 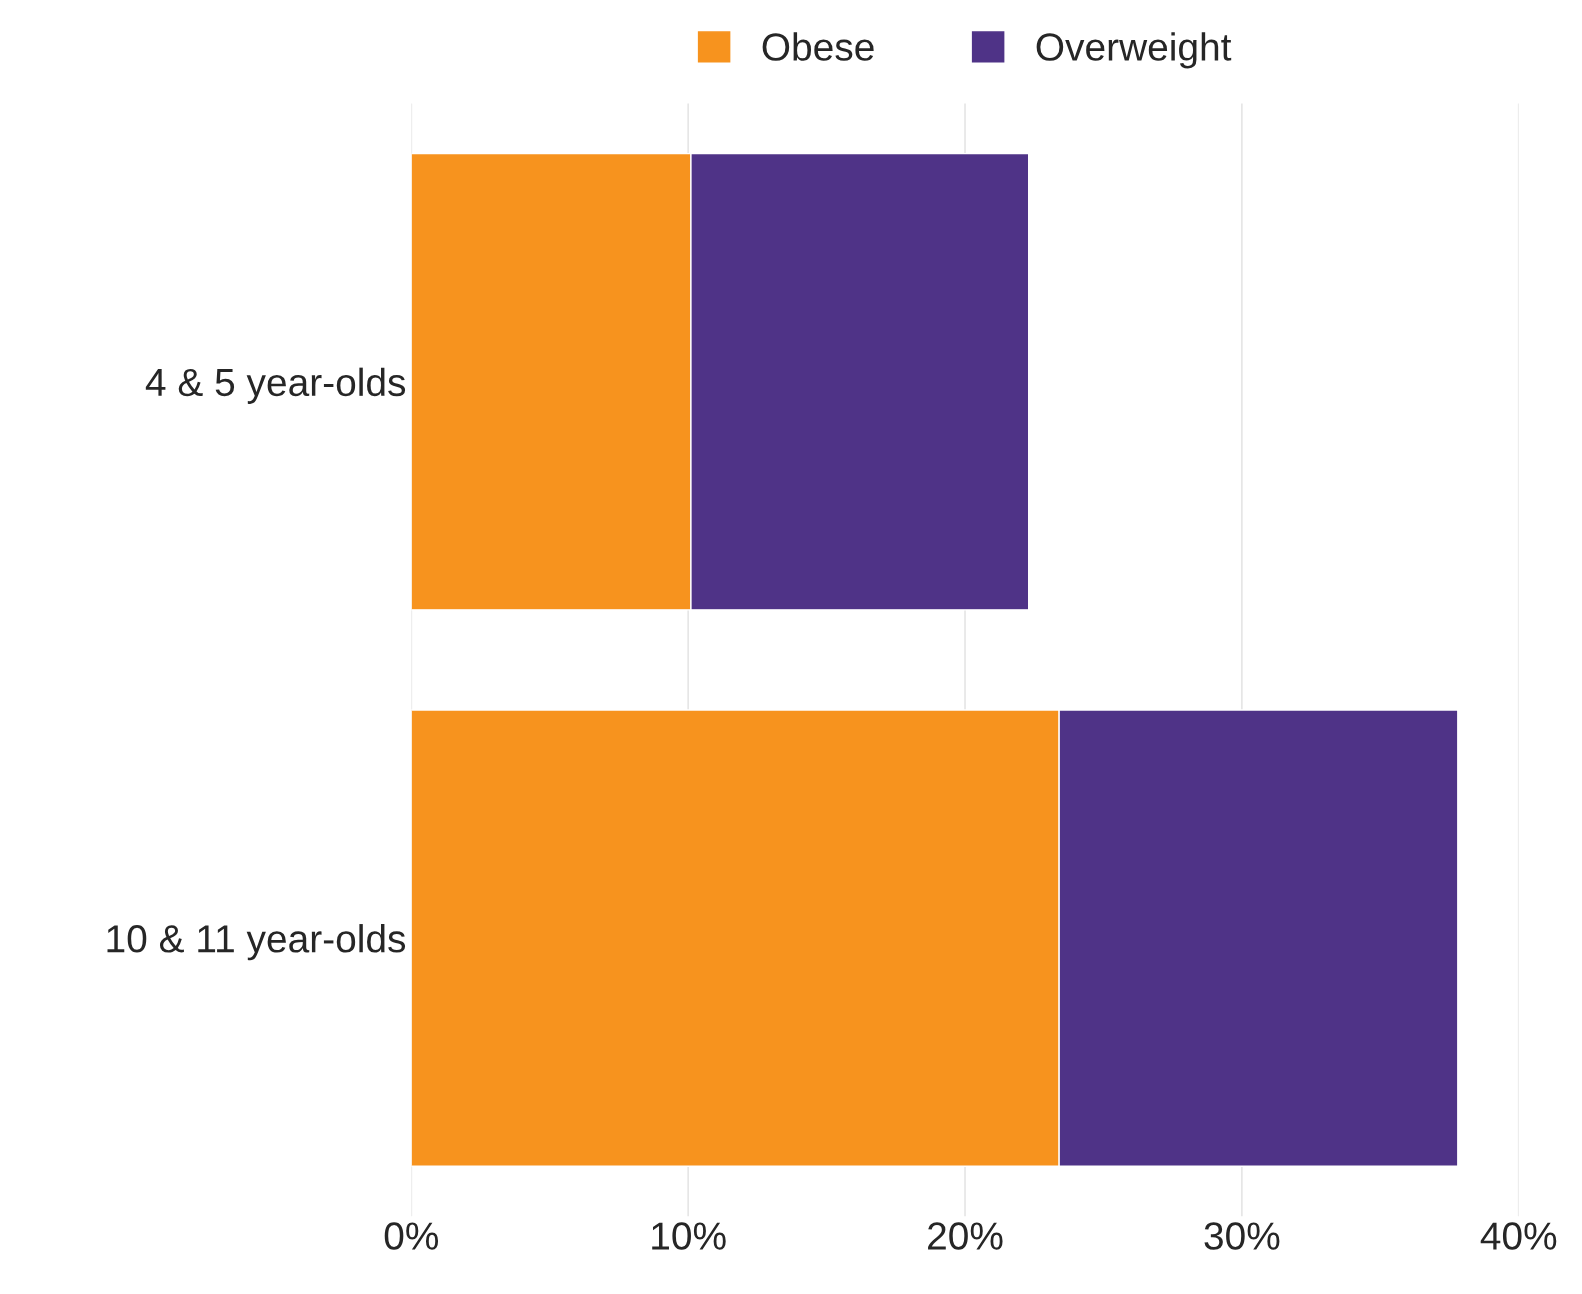 What do you see at coordinates (1242, 1236) in the screenshot?
I see `x-tick-label: 30%` at bounding box center [1242, 1236].